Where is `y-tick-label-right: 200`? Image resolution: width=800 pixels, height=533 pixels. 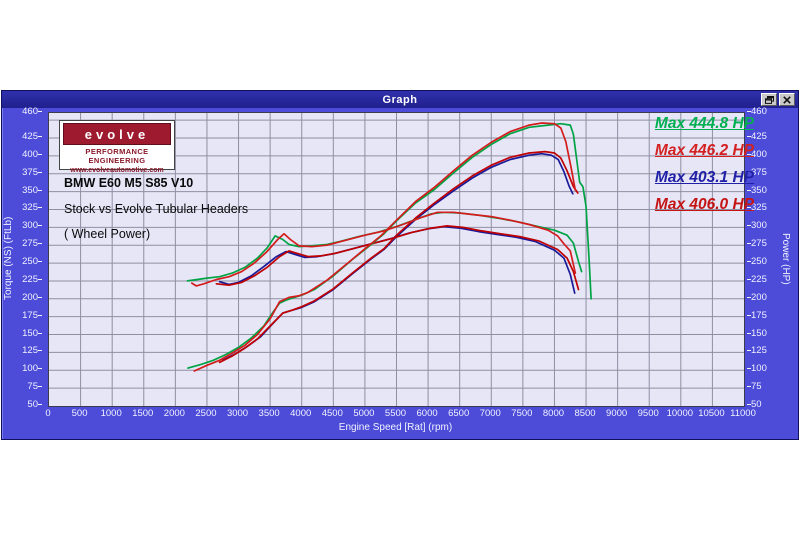 y-tick-label-right: 200 is located at coordinates (757, 297).